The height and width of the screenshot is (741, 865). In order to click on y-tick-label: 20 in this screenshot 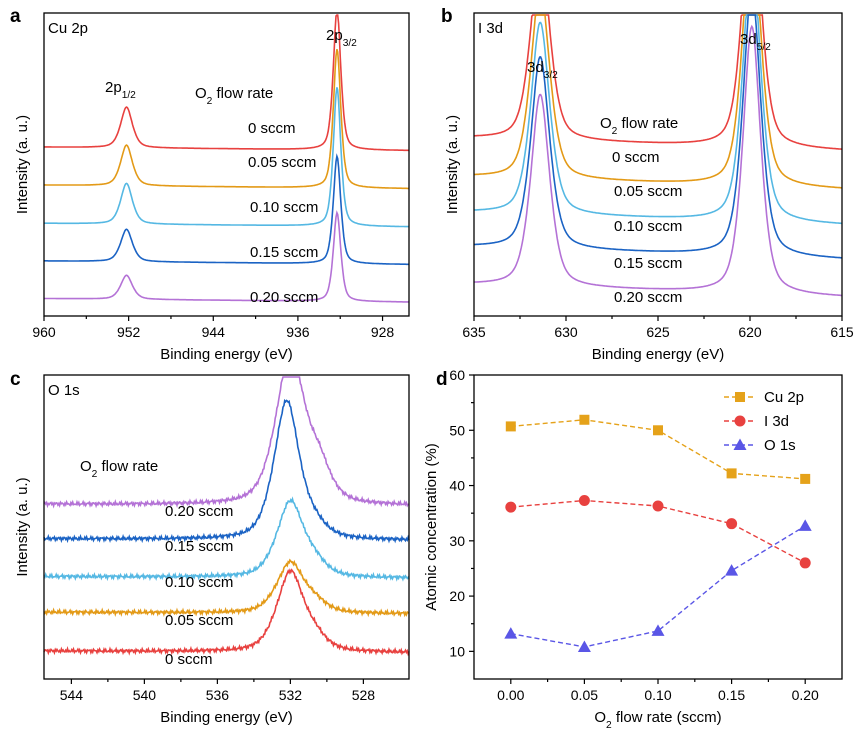, I will do `click(457, 596)`.